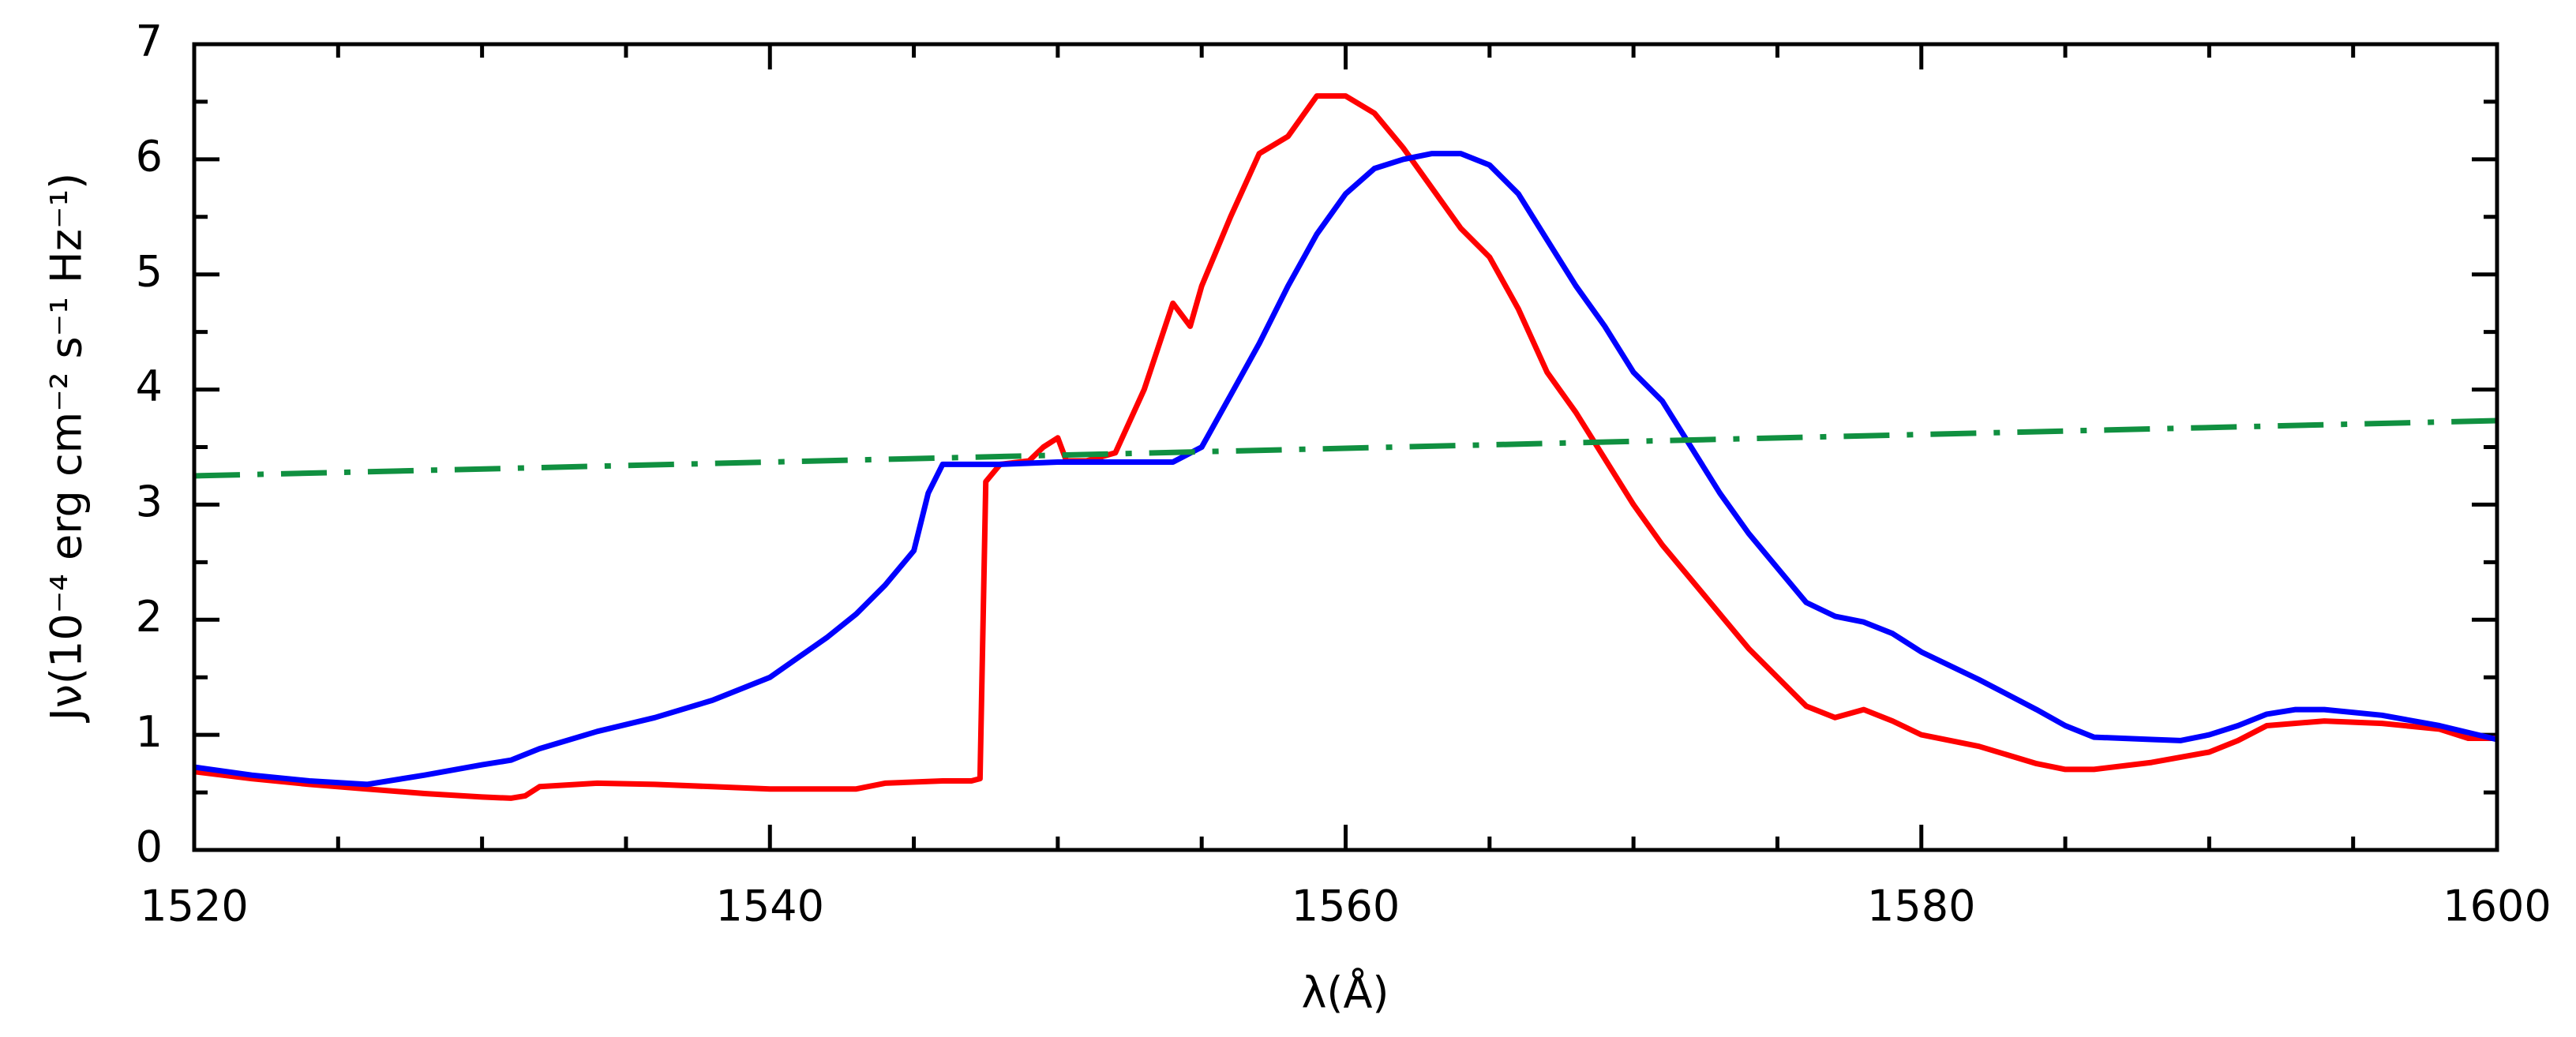  Describe the element at coordinates (67, 448) in the screenshot. I see `y-axis-label: Jν(10⁻⁴ erg cm⁻² s⁻¹ Hz⁻¹)` at that location.